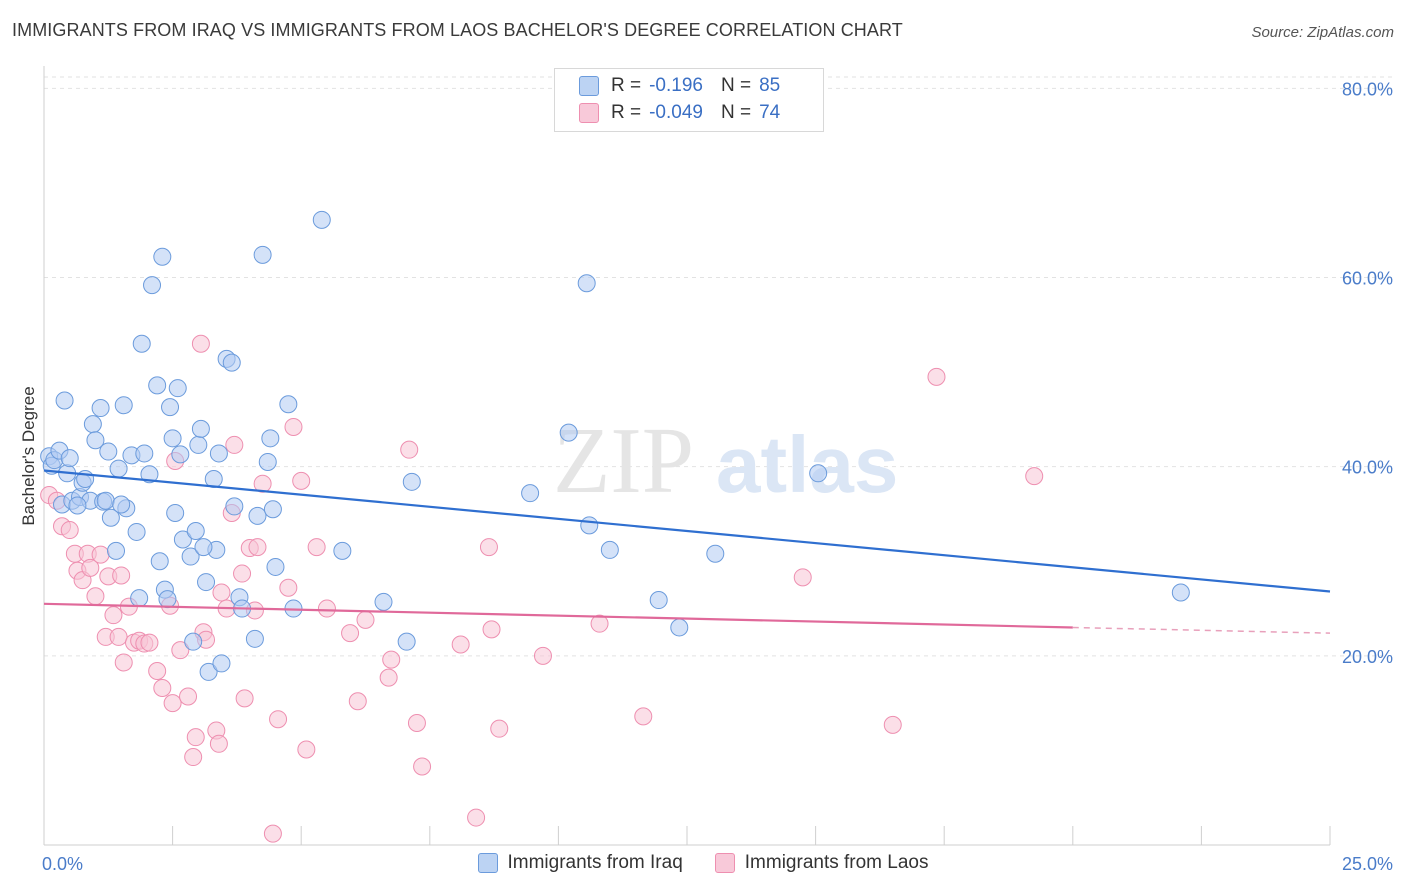 The width and height of the screenshot is (1406, 892). Describe the element at coordinates (595, 862) in the screenshot. I see `legend-label-iraq: Immigrants from Iraq` at that location.